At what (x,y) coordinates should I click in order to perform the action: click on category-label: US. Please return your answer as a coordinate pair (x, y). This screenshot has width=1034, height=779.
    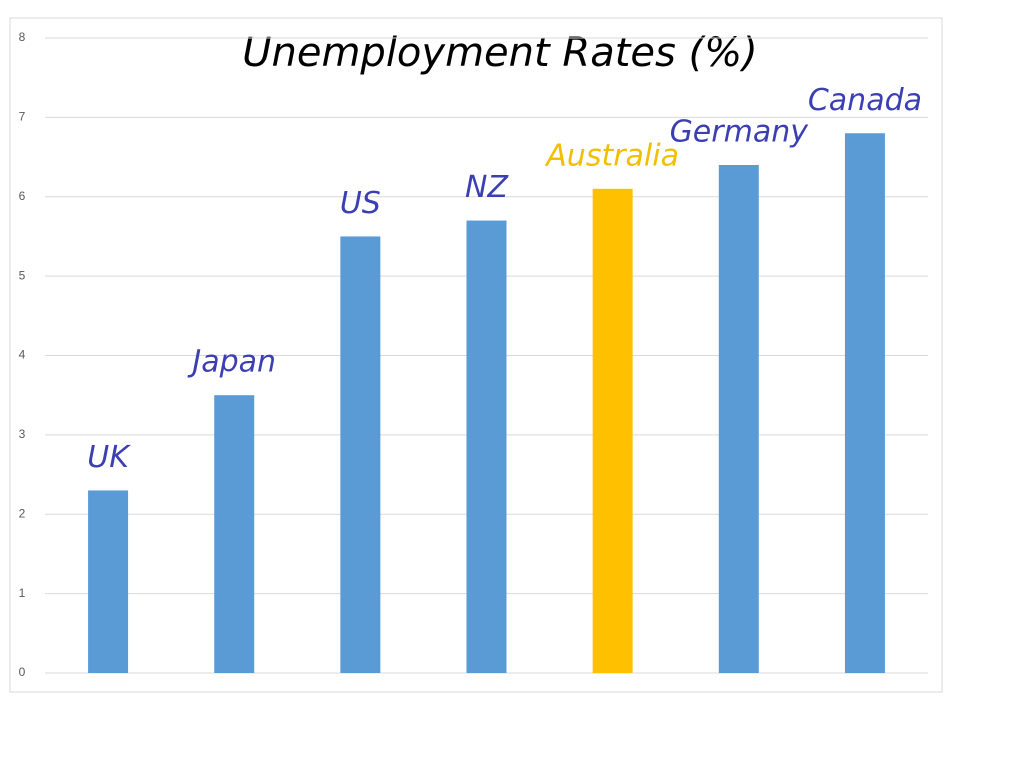
    Looking at the image, I should click on (360, 203).